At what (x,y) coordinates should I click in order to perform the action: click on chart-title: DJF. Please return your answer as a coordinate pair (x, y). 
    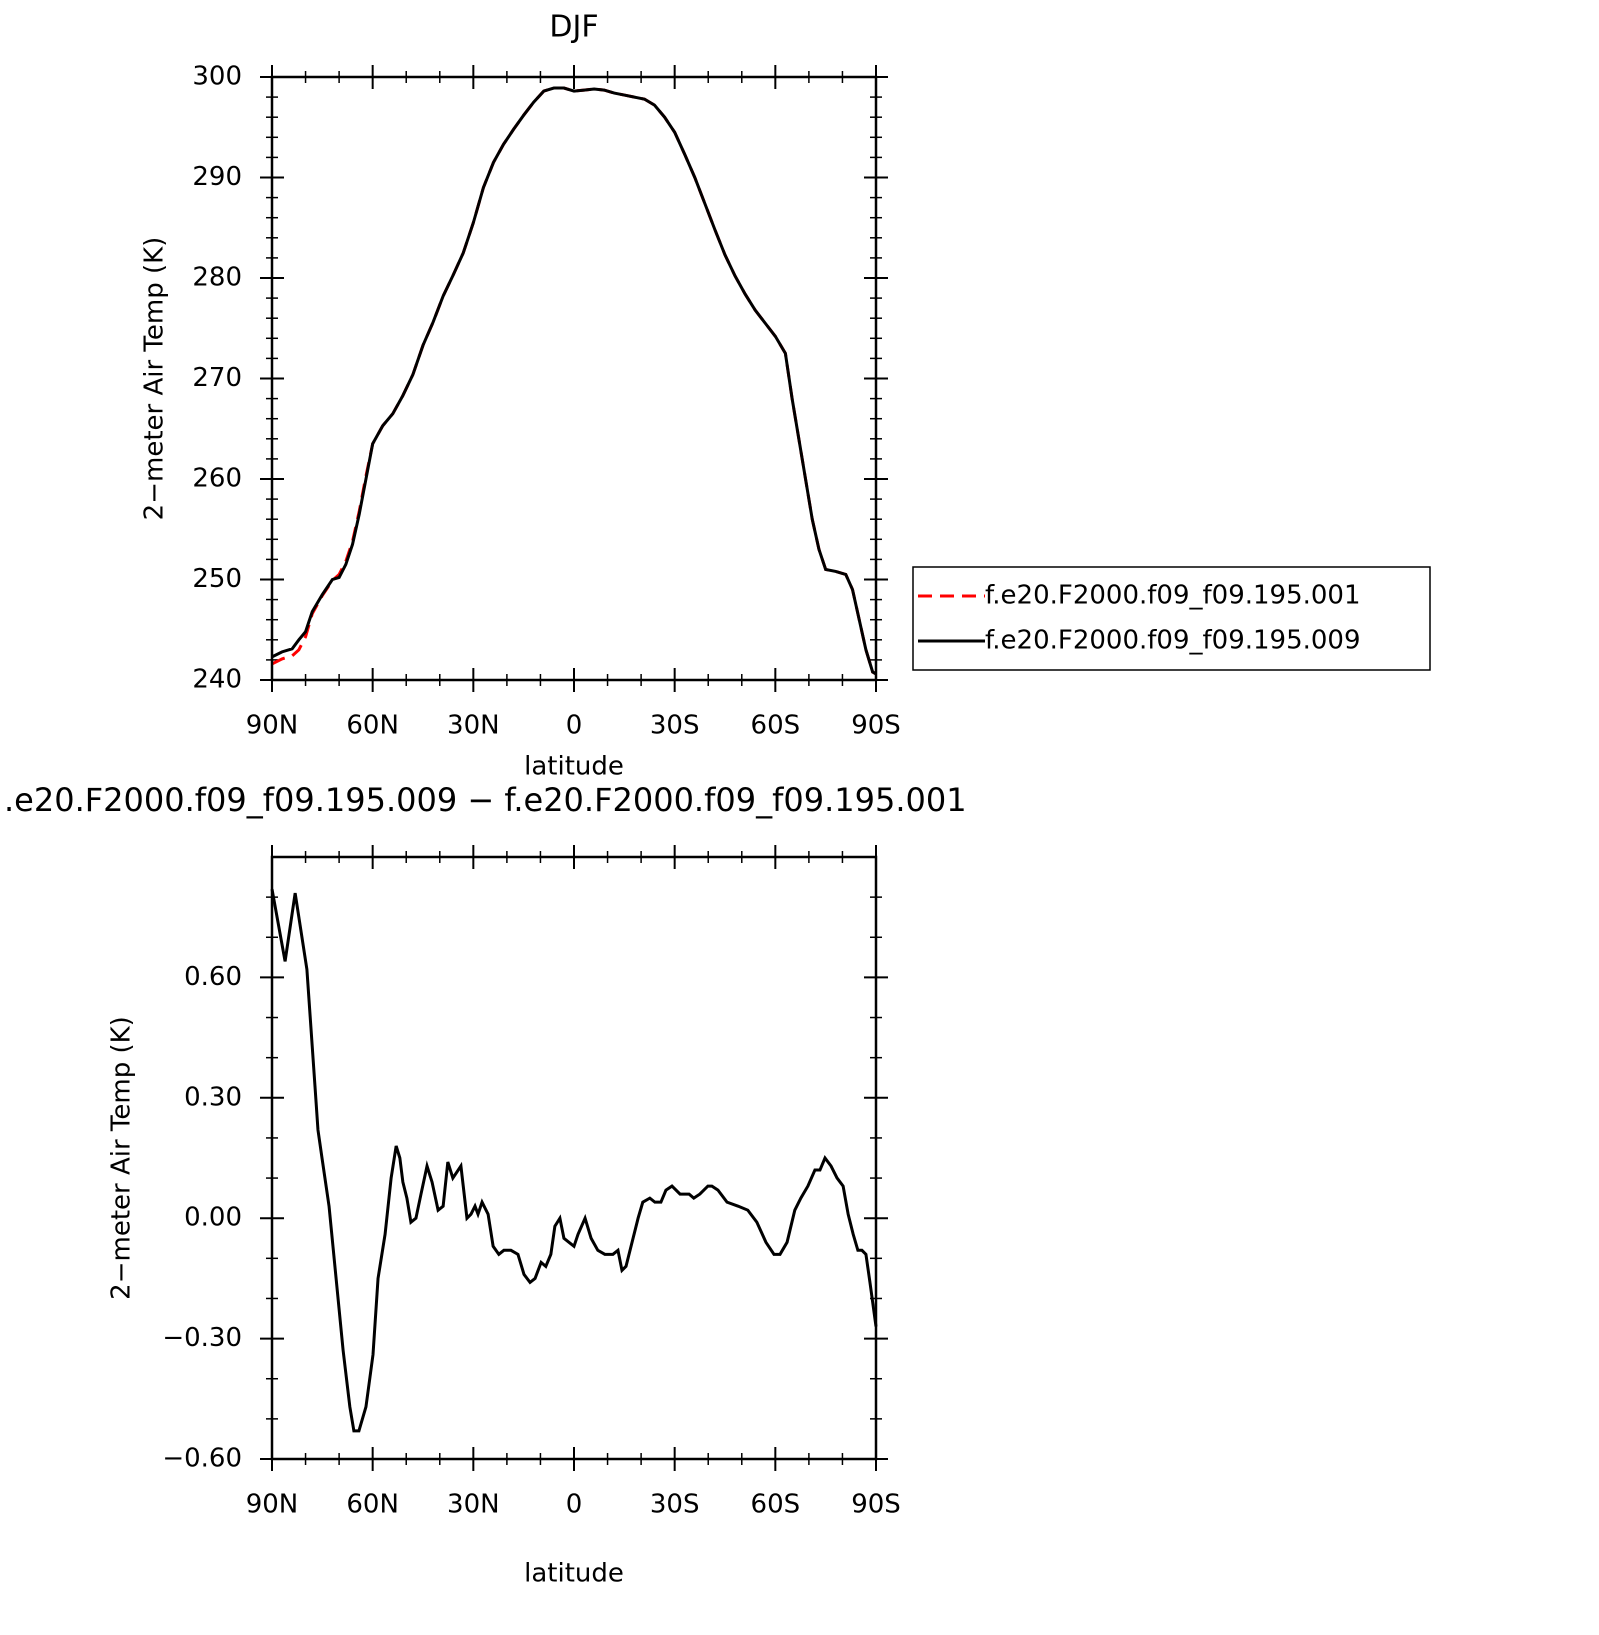
    Looking at the image, I should click on (573, 27).